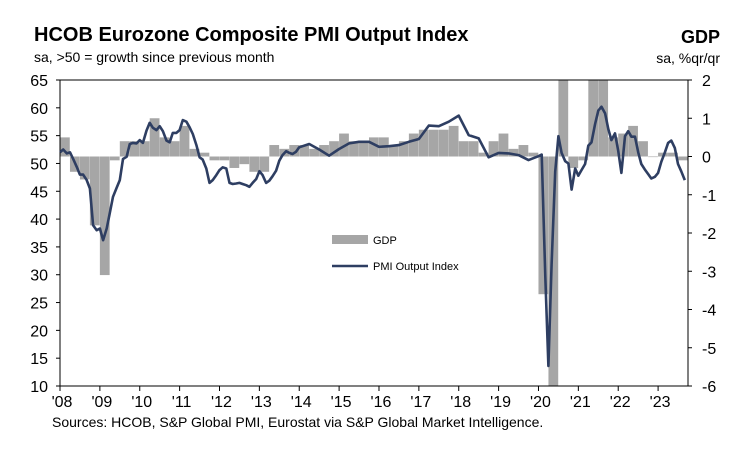 The width and height of the screenshot is (742, 458). Describe the element at coordinates (700, 37) in the screenshot. I see `right-axis-title: GDP` at that location.